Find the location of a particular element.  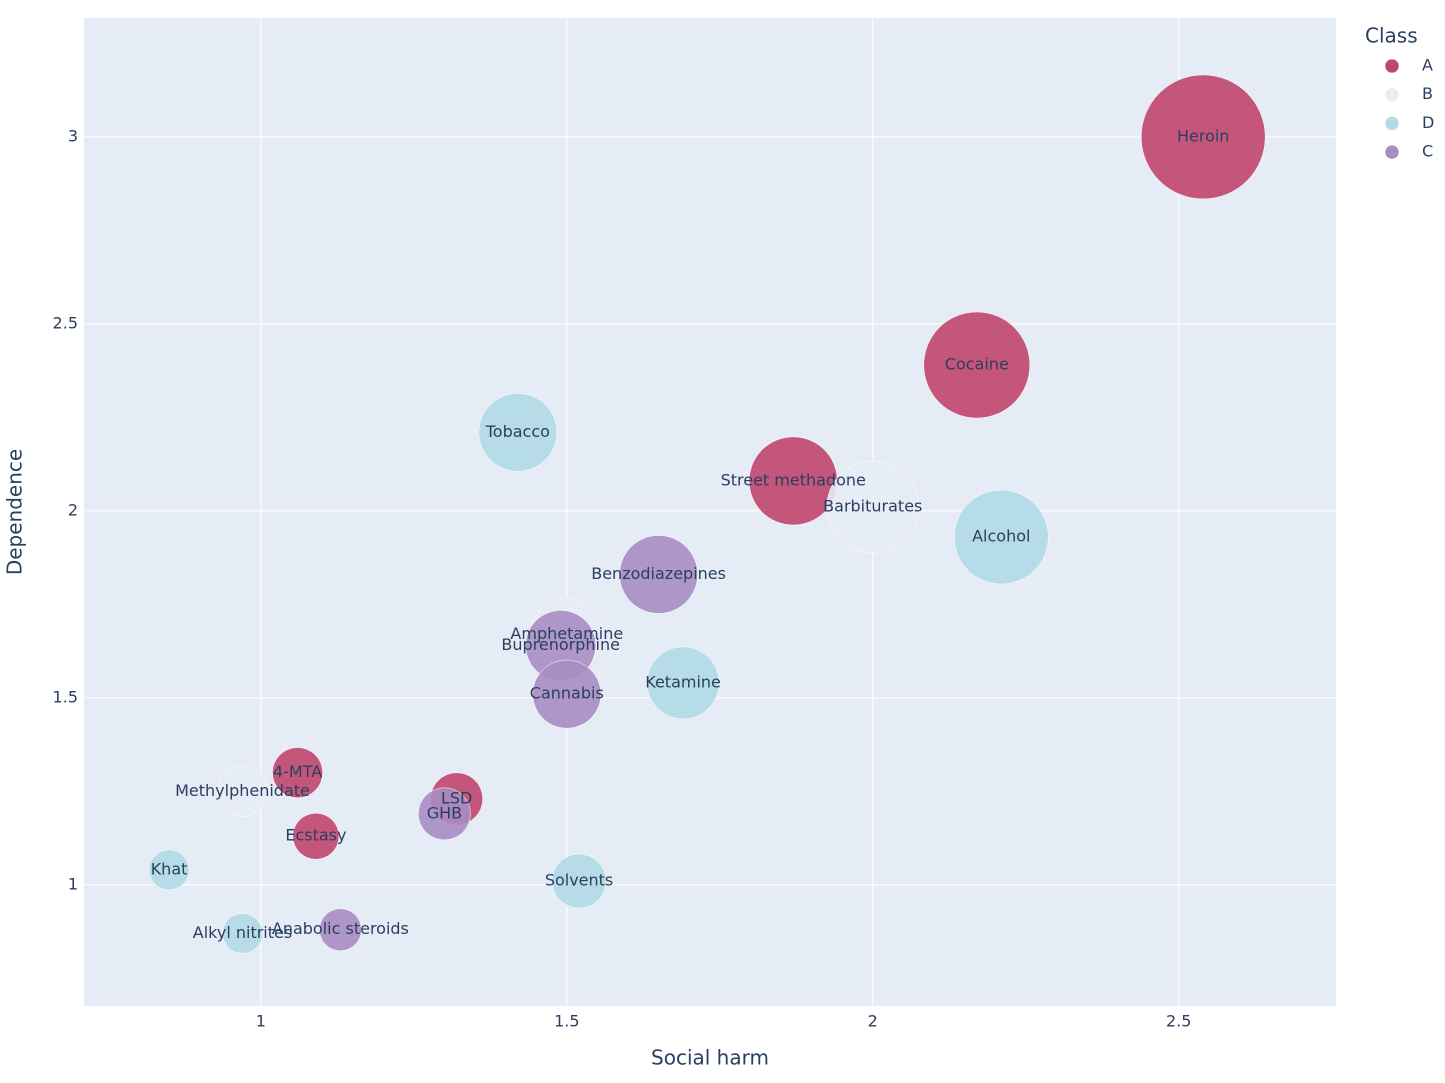

bubble-label: Cocaine is located at coordinates (977, 364).